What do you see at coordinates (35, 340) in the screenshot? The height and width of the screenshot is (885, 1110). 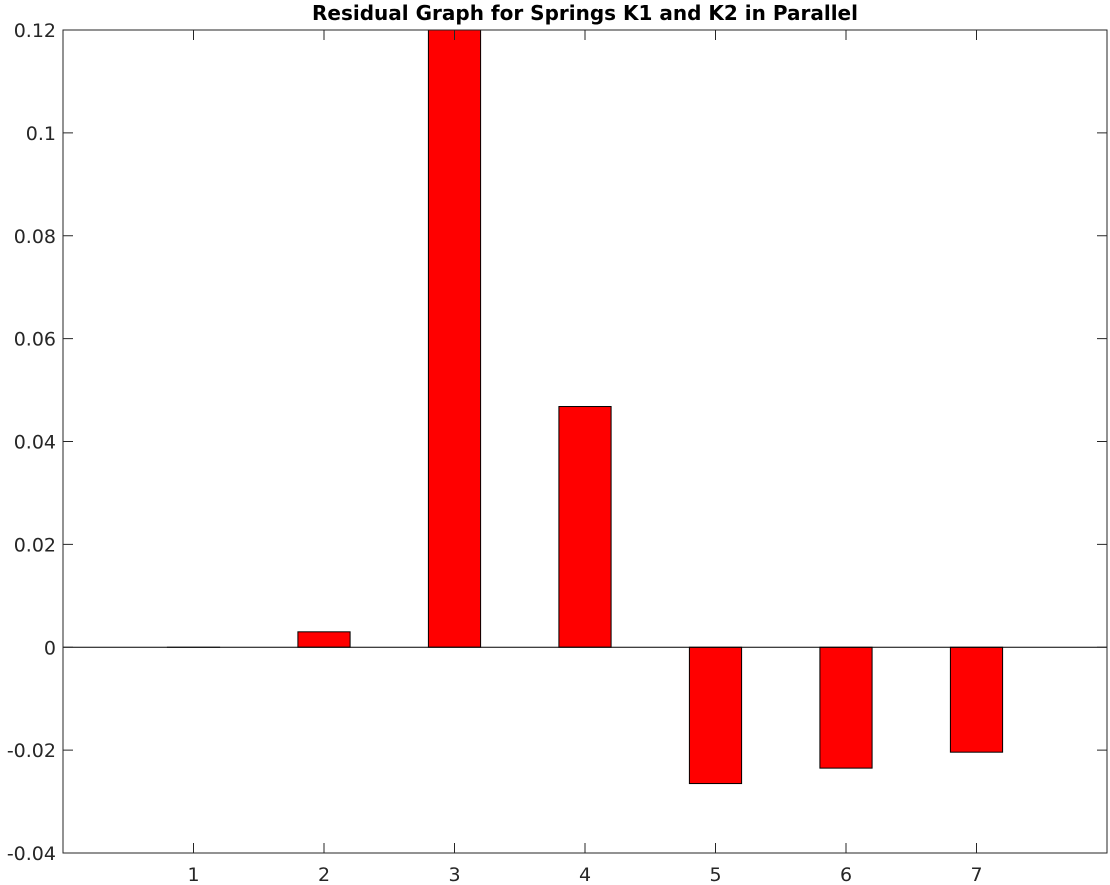 I see `y-tick-label: 0.06` at bounding box center [35, 340].